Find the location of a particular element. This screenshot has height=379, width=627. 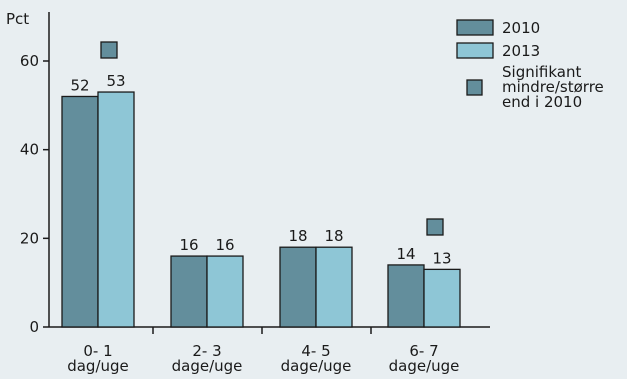

data-label: 14 is located at coordinates (405, 254).